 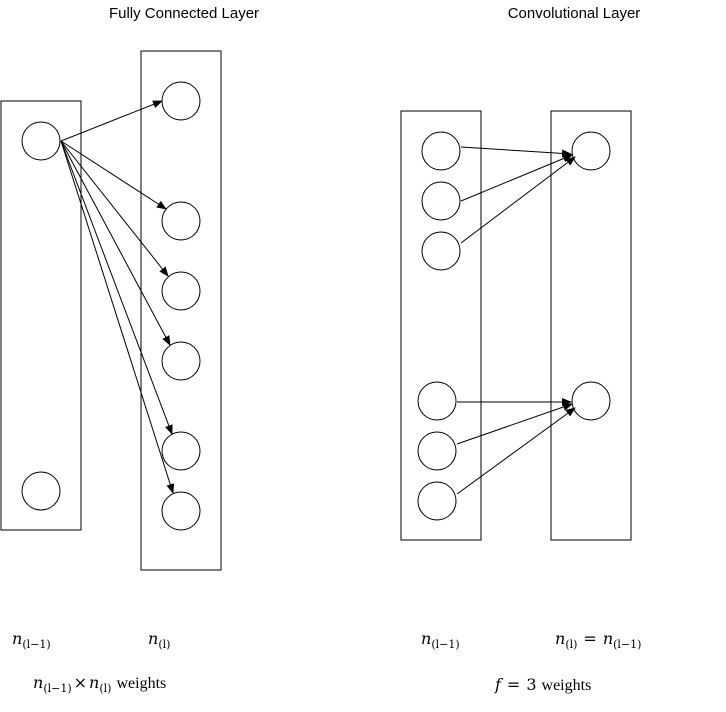 What do you see at coordinates (99, 684) in the screenshot?
I see `fc-weights-formula: n(l−1) × n(l) weights` at bounding box center [99, 684].